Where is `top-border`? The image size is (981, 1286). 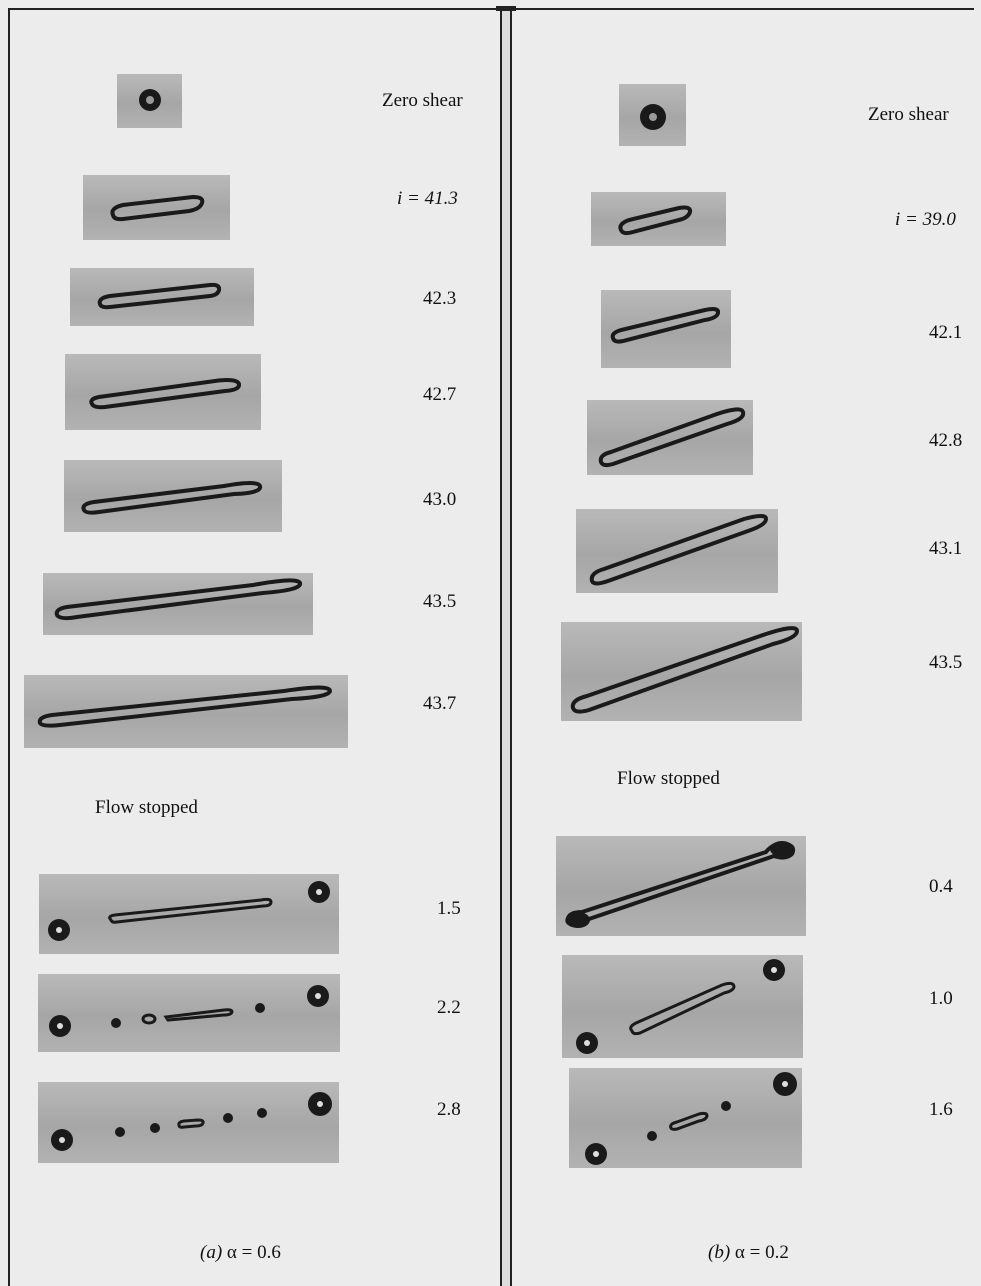
top-border is located at coordinates (491, 9).